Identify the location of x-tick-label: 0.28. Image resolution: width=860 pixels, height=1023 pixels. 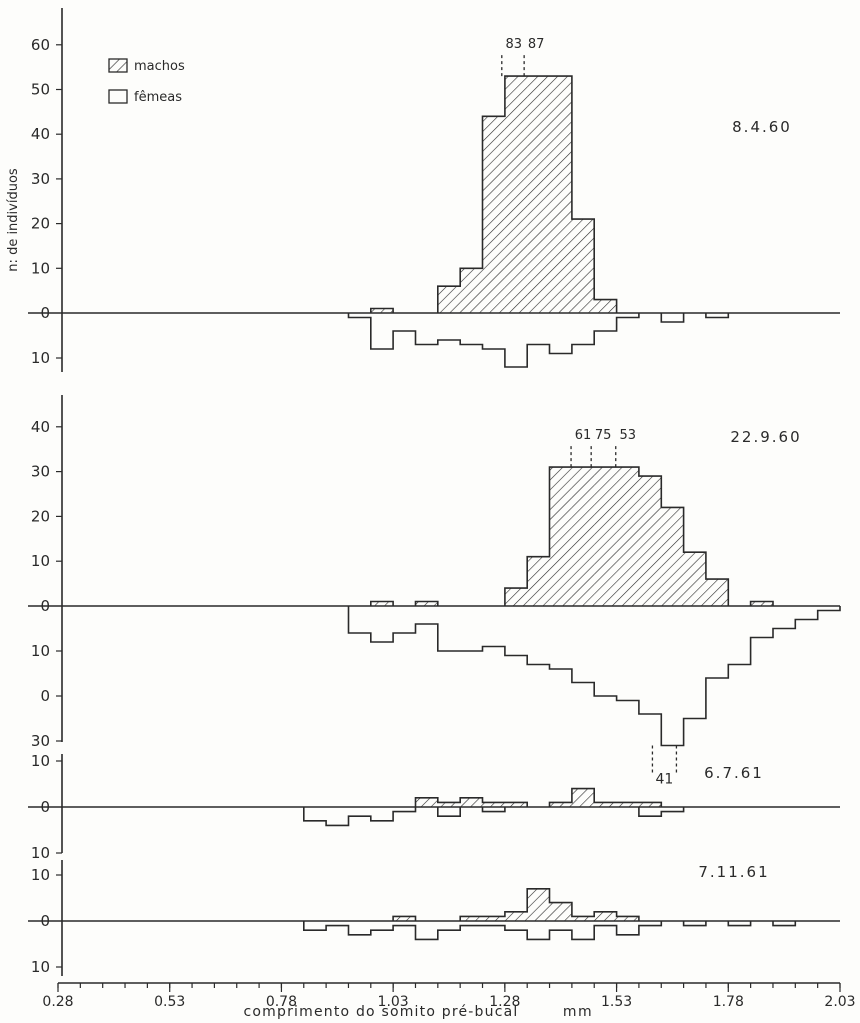
(57, 1002).